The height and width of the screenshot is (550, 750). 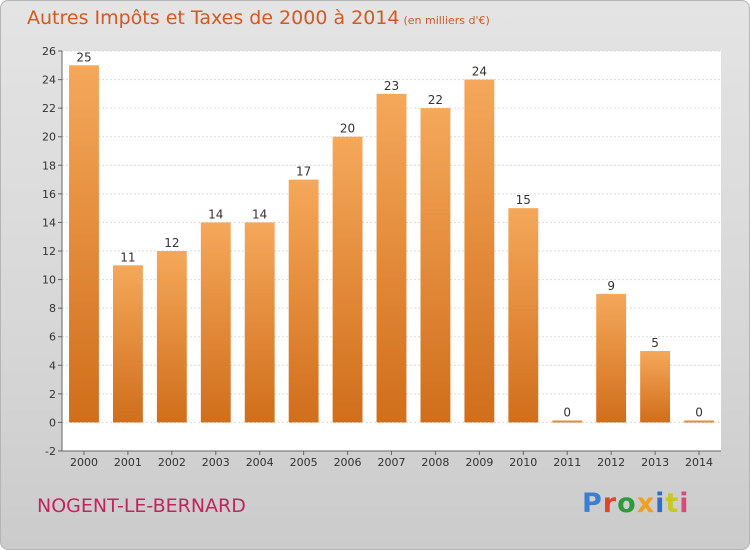 I want to click on bar-value-label: 5, so click(x=655, y=343).